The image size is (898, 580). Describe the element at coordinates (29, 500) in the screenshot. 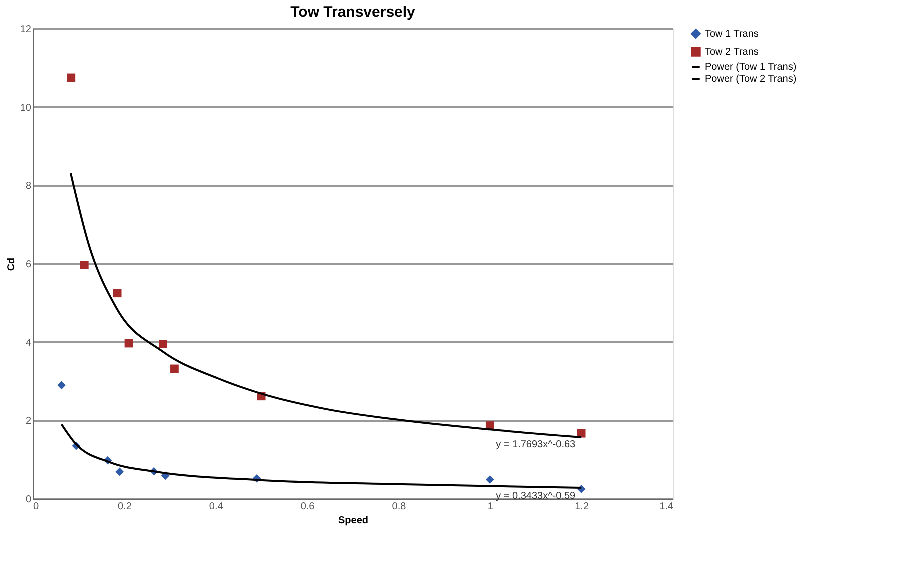

I see `y-tick-label: 0` at that location.